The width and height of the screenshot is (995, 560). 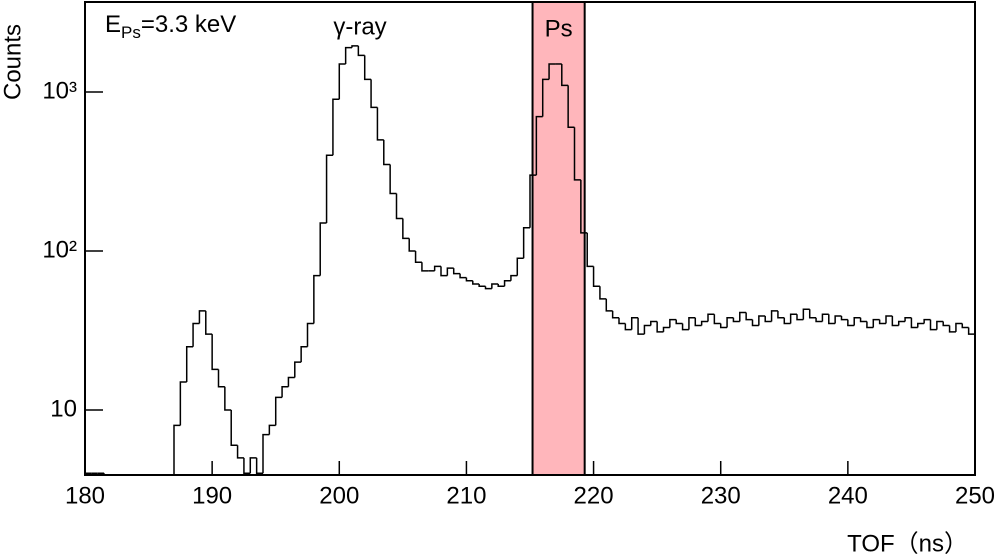 What do you see at coordinates (721, 495) in the screenshot?
I see `x-tick-label: 230` at bounding box center [721, 495].